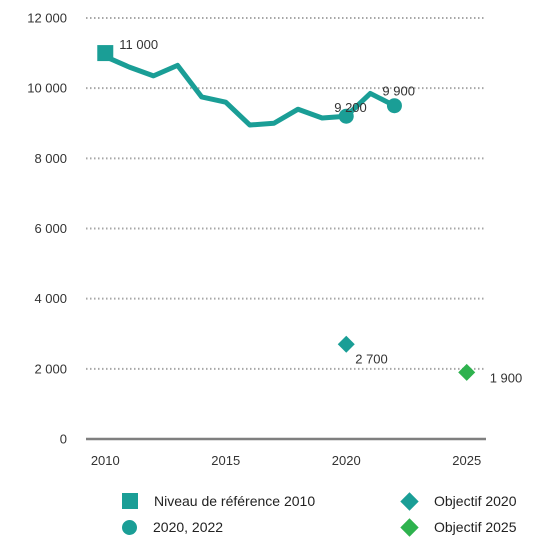 Image resolution: width=541 pixels, height=543 pixels. Describe the element at coordinates (475, 527) in the screenshot. I see `legend-label: Objectif 2025` at that location.